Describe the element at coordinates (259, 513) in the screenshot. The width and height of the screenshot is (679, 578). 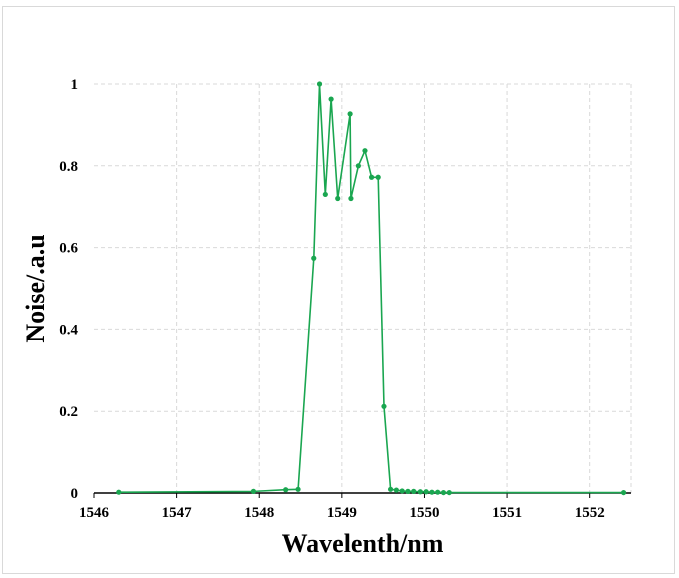
I see `x-tick-label: 1548` at that location.